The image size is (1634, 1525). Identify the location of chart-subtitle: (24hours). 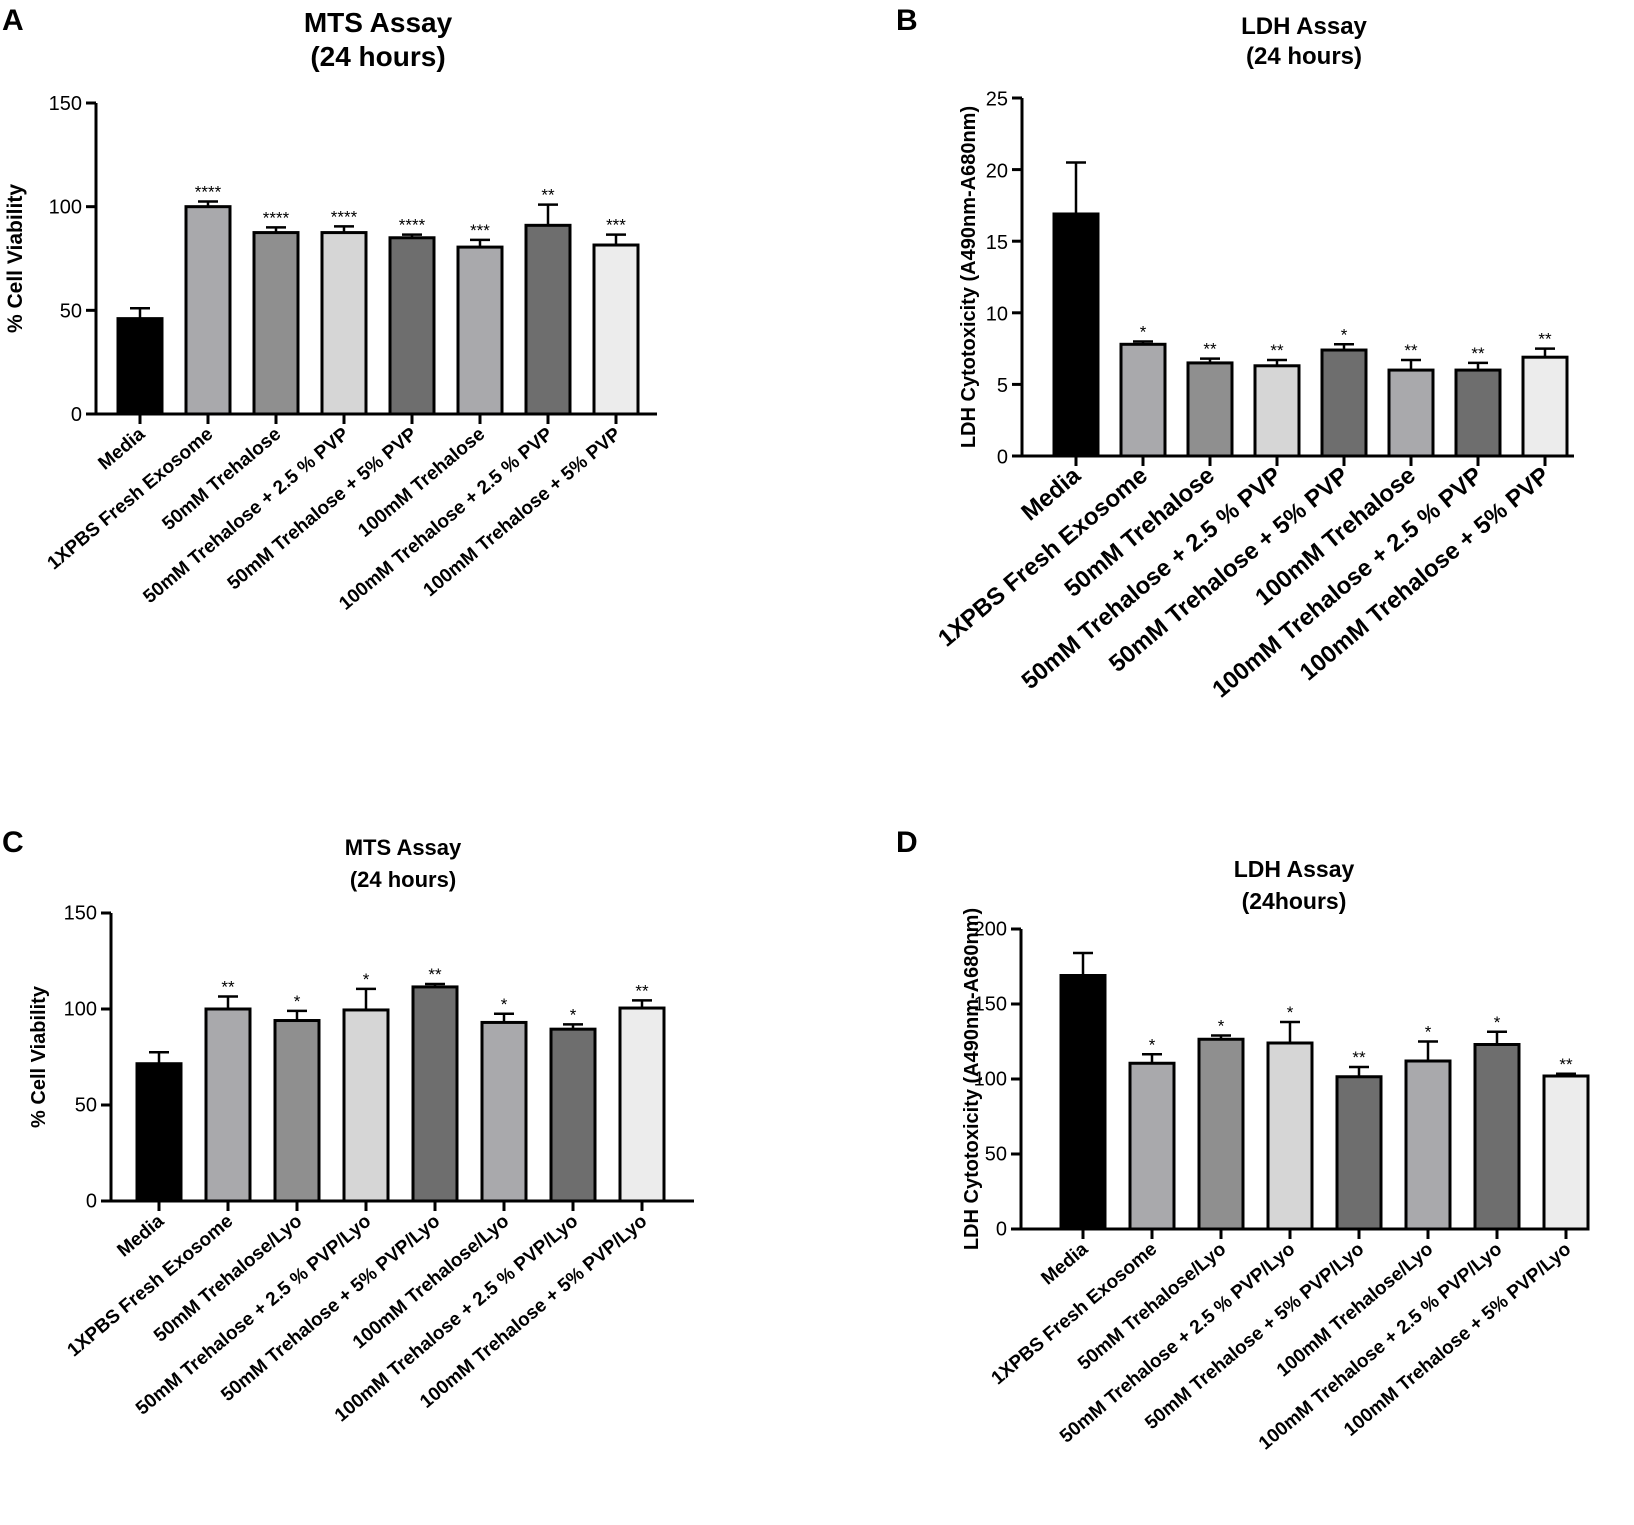
(1294, 901).